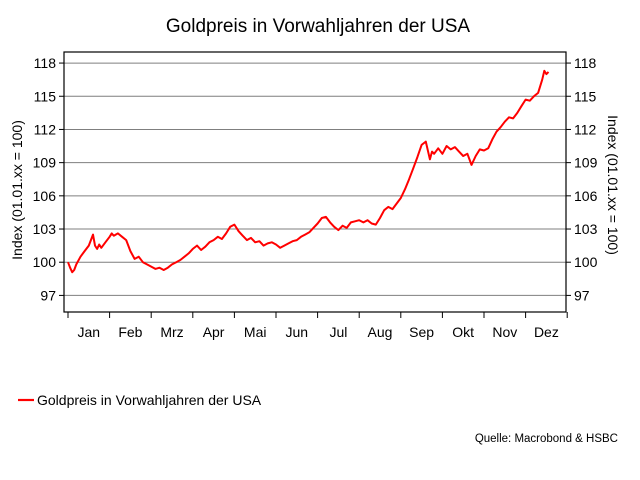  Describe the element at coordinates (45, 229) in the screenshot. I see `y-tick-label-left-2: 103` at that location.